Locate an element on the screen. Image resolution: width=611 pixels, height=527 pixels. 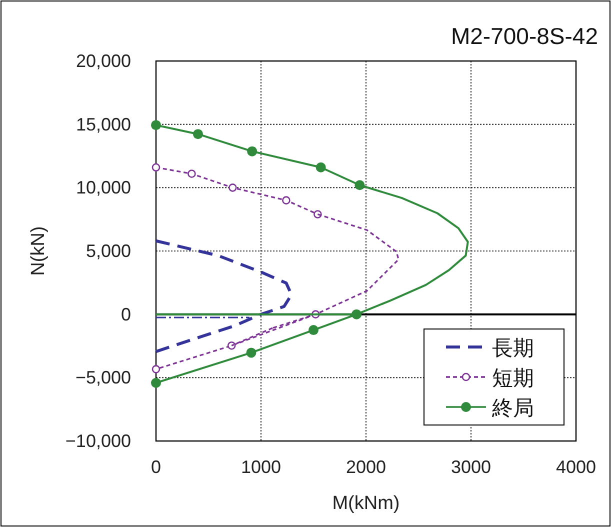
y-tick-label: 20,000 is located at coordinates (103, 61).